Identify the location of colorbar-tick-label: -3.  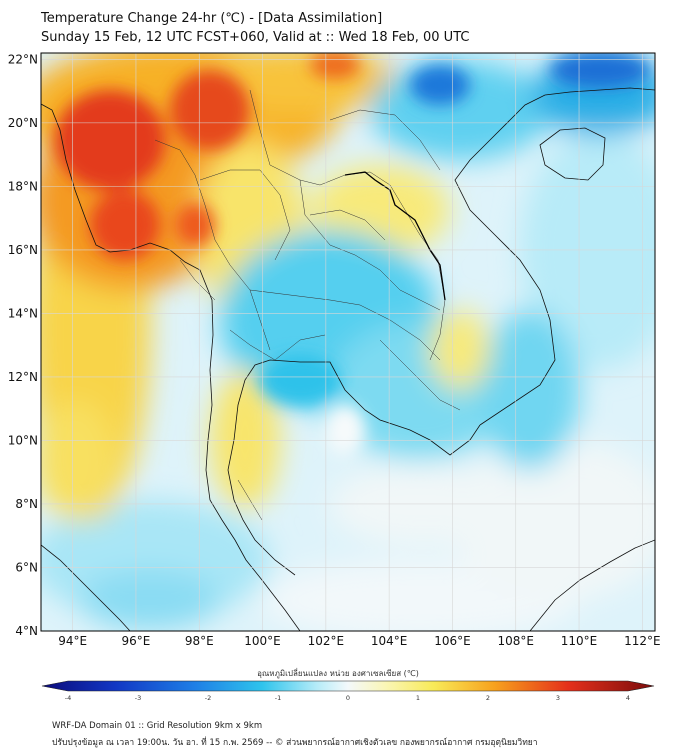
(138, 698).